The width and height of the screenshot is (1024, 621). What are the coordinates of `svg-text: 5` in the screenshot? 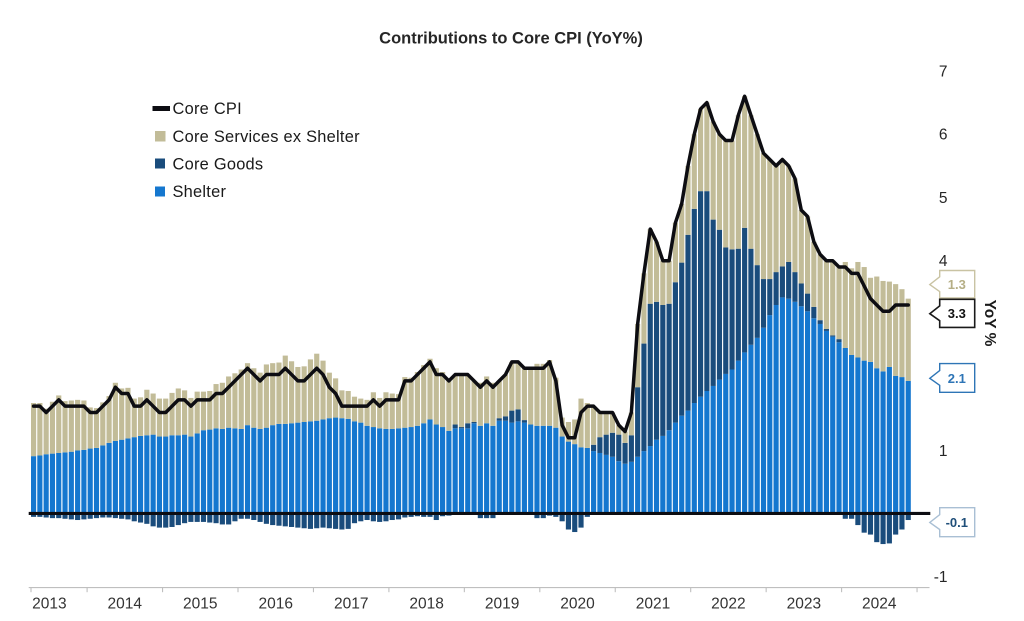 It's located at (943, 198).